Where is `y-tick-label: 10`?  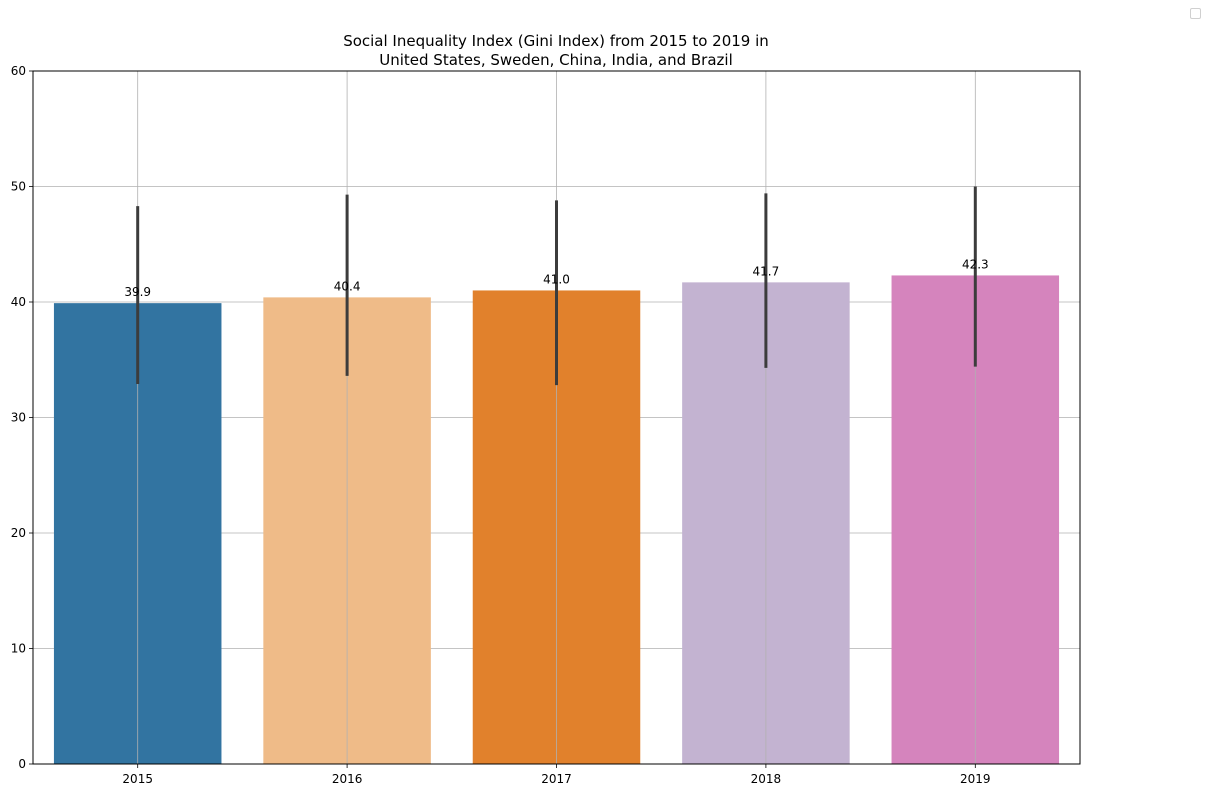 y-tick-label: 10 is located at coordinates (18, 649).